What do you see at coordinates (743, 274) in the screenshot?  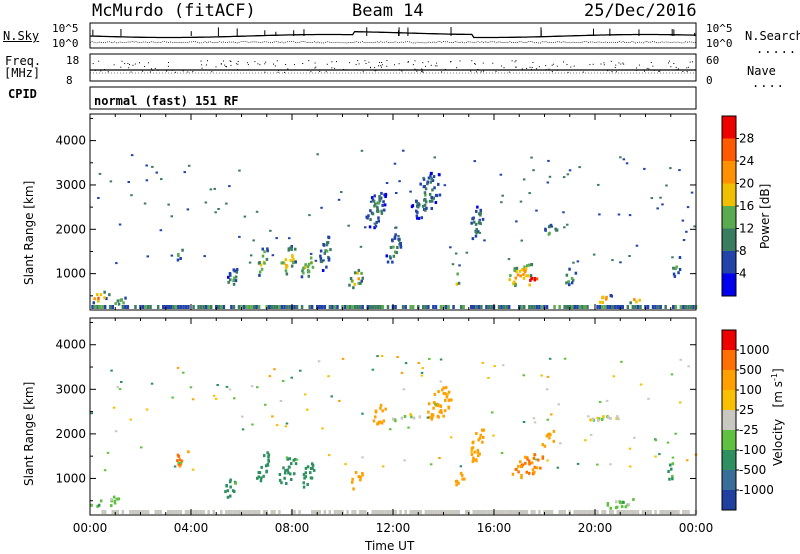 I see `power-colorbar-tick-label: 4` at bounding box center [743, 274].